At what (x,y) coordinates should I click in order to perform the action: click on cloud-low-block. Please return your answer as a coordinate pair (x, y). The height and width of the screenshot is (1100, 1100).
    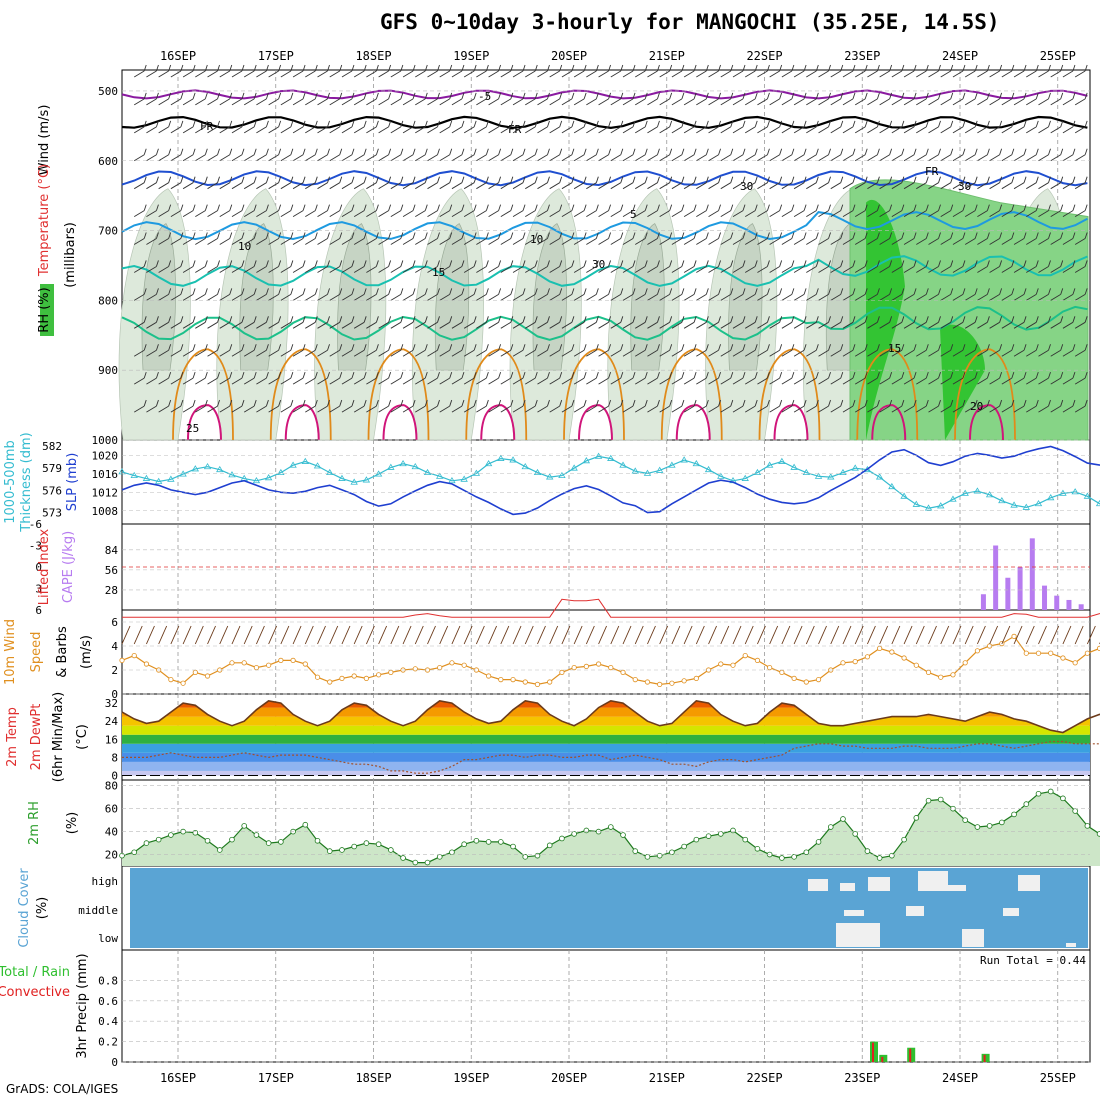
    Looking at the image, I should click on (1071, 945).